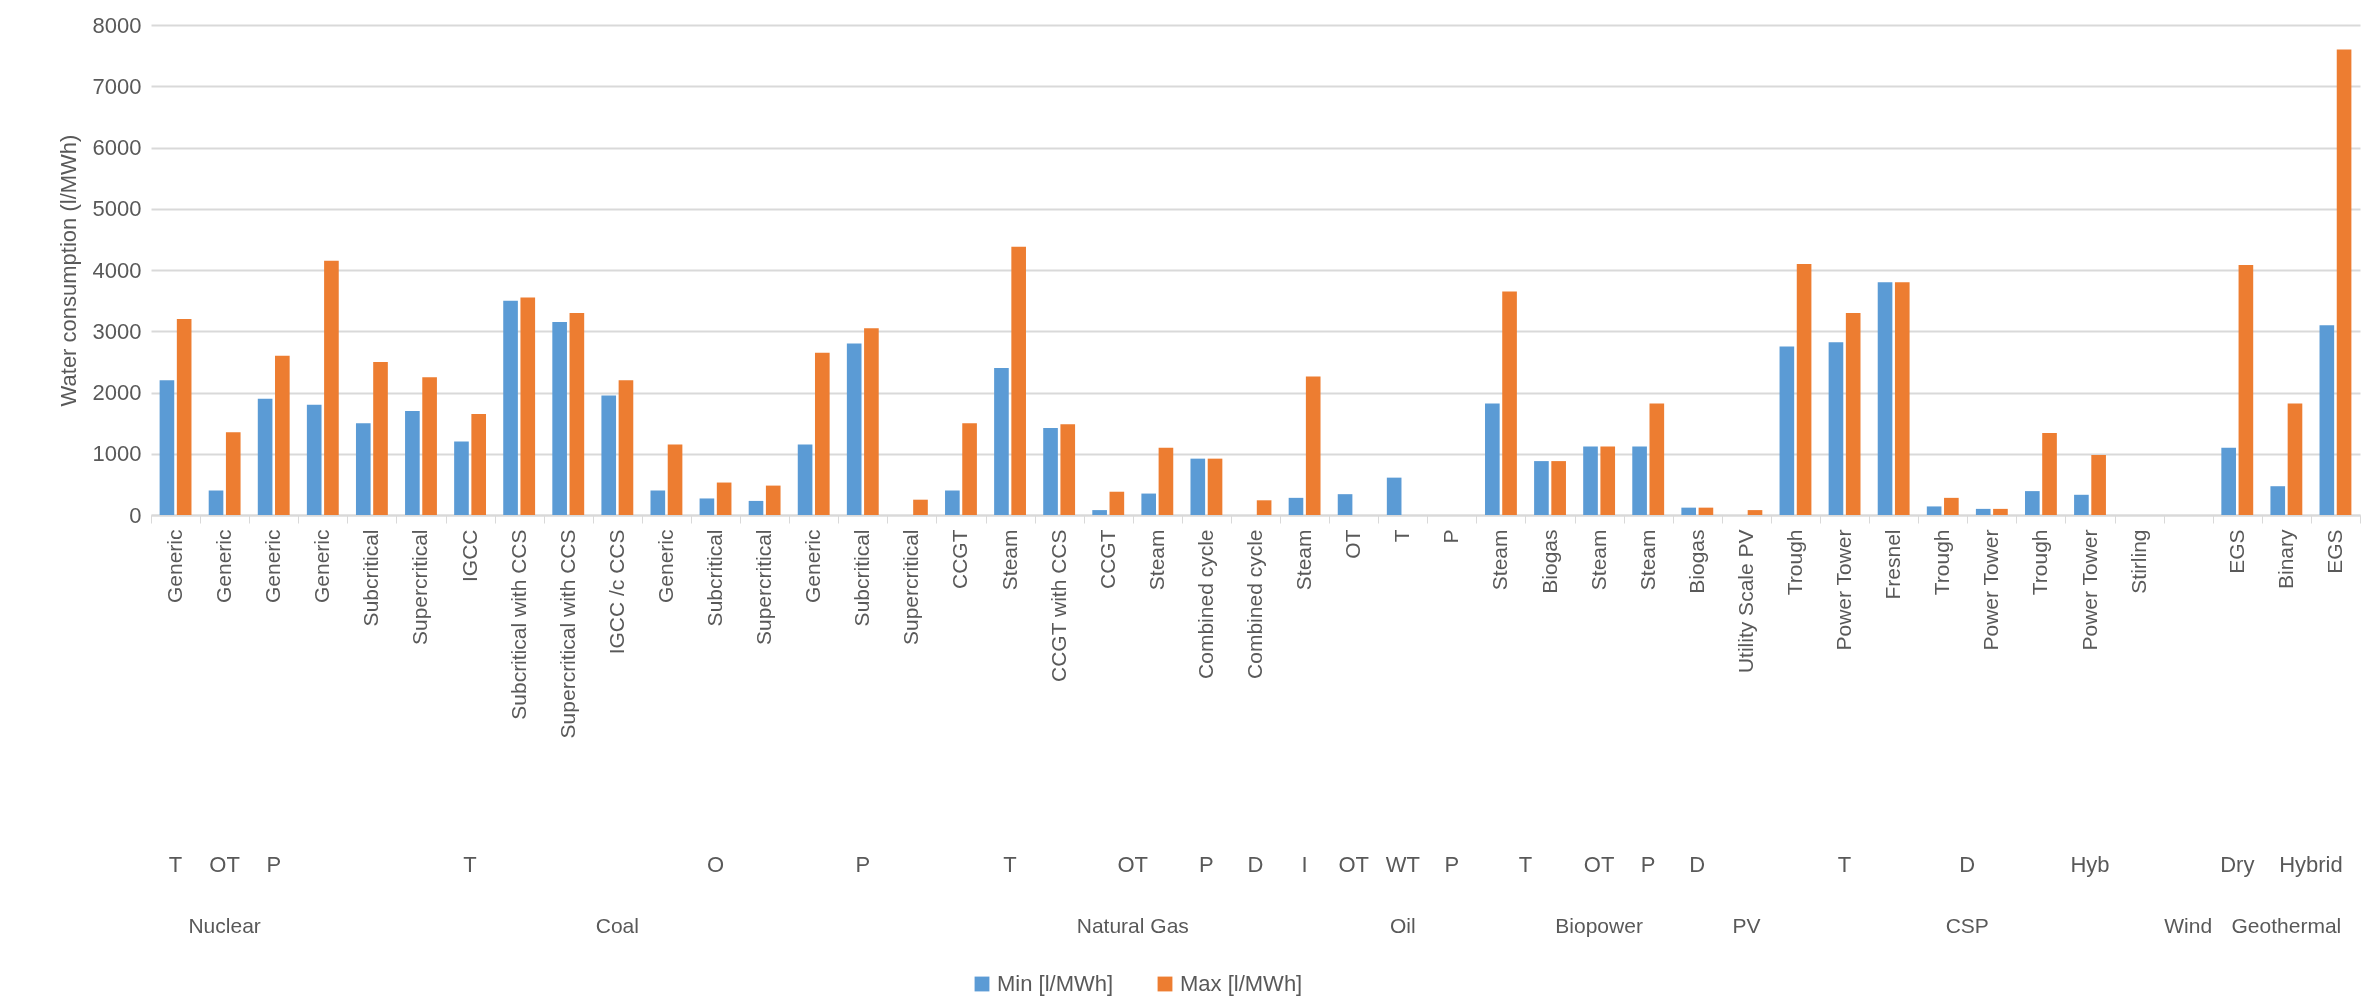  I want to click on x-tick-label: IGCC /c CCS, so click(616, 592).